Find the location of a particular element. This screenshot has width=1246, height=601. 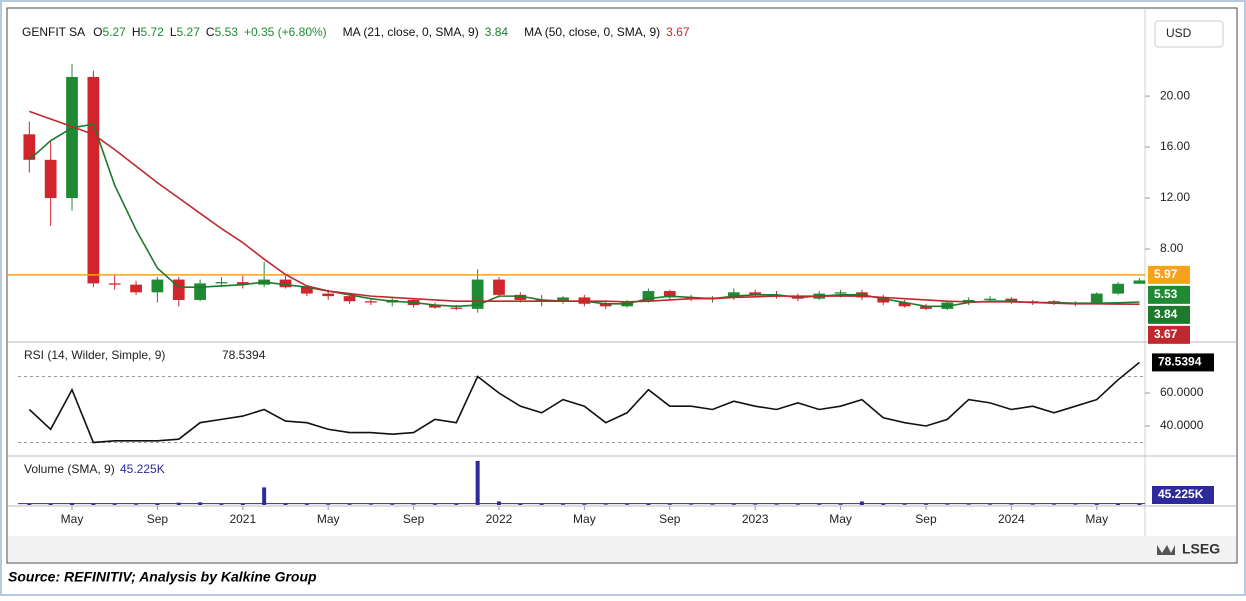

value-label: 5.97 is located at coordinates (1166, 274).